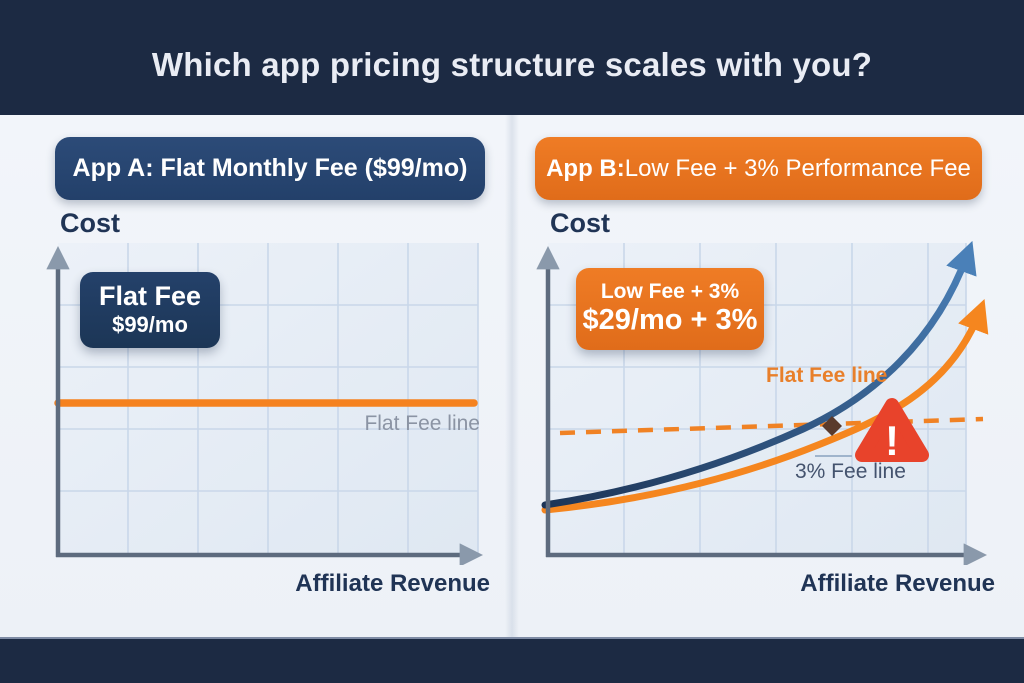  What do you see at coordinates (670, 292) in the screenshot?
I see `app-b-callout-line1: Low Fee + 3%` at bounding box center [670, 292].